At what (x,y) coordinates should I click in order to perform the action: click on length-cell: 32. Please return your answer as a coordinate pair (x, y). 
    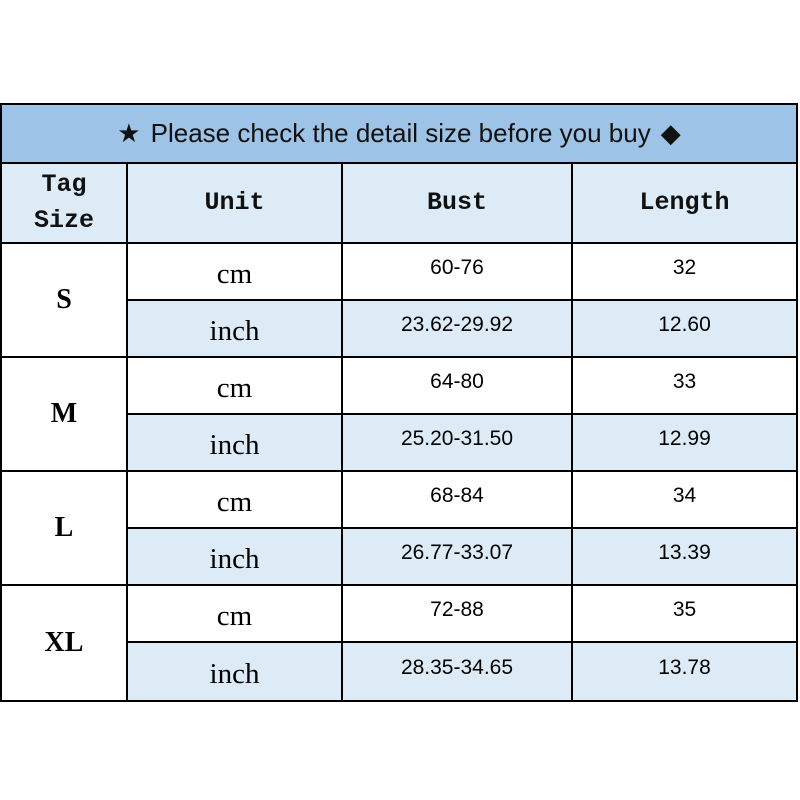
    Looking at the image, I should click on (684, 272).